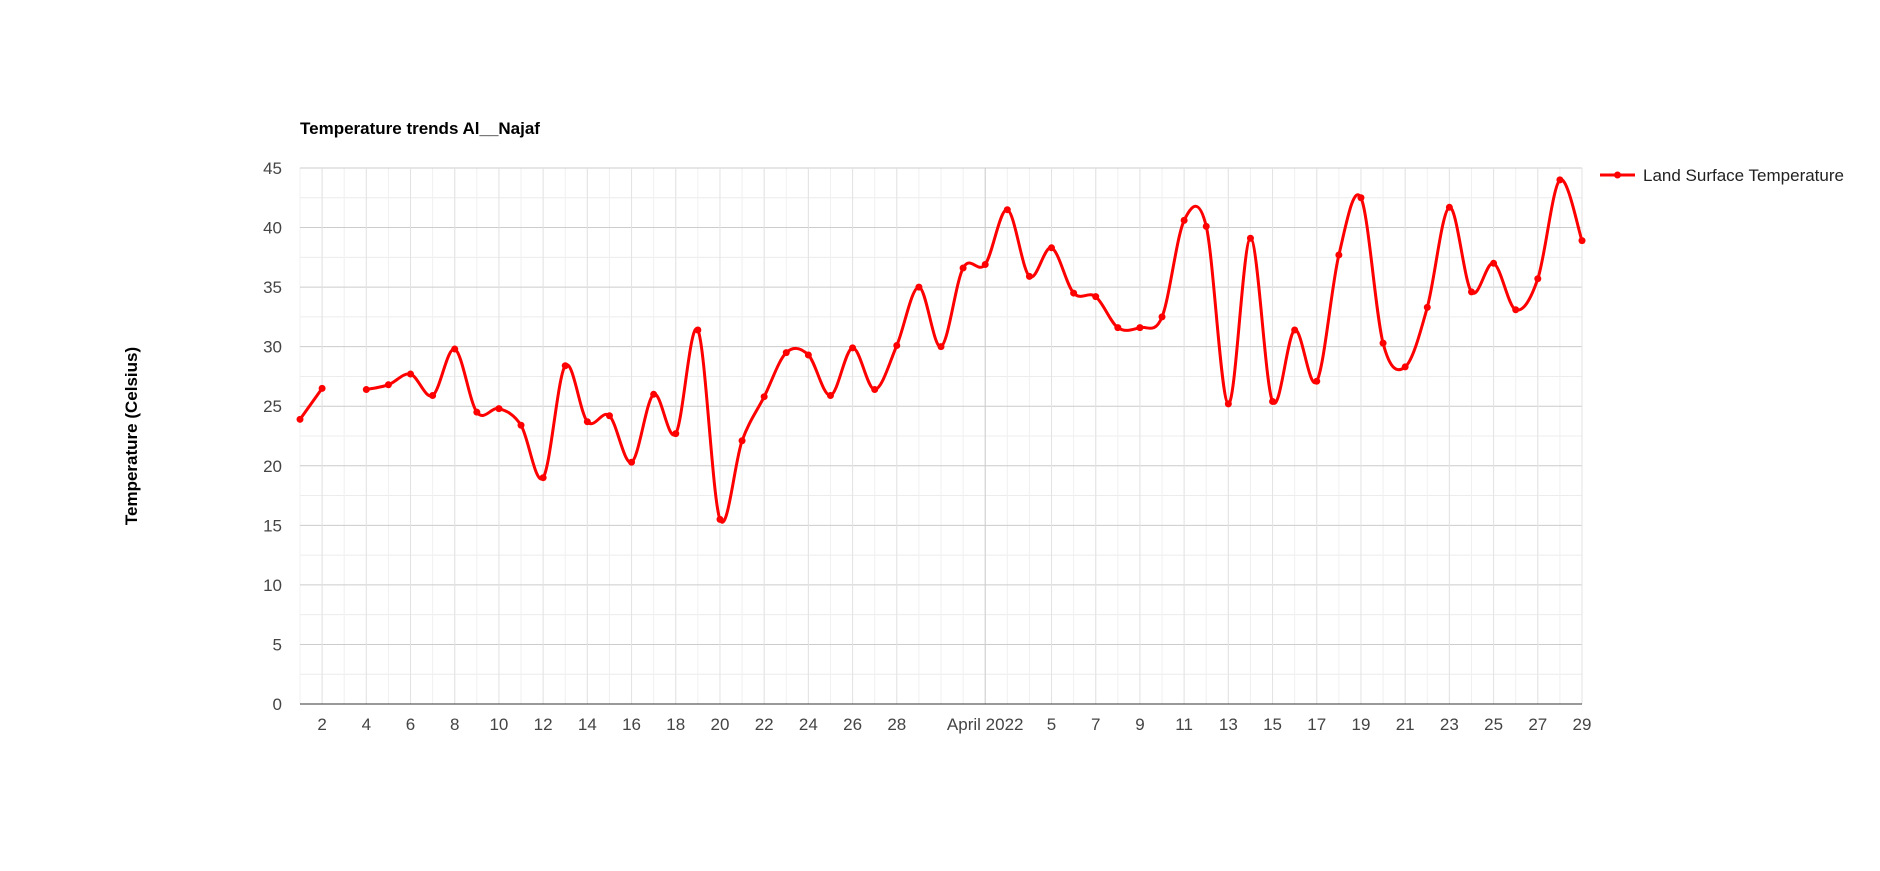 The width and height of the screenshot is (1880, 871). Describe the element at coordinates (675, 724) in the screenshot. I see `x-tick-label: 18` at that location.